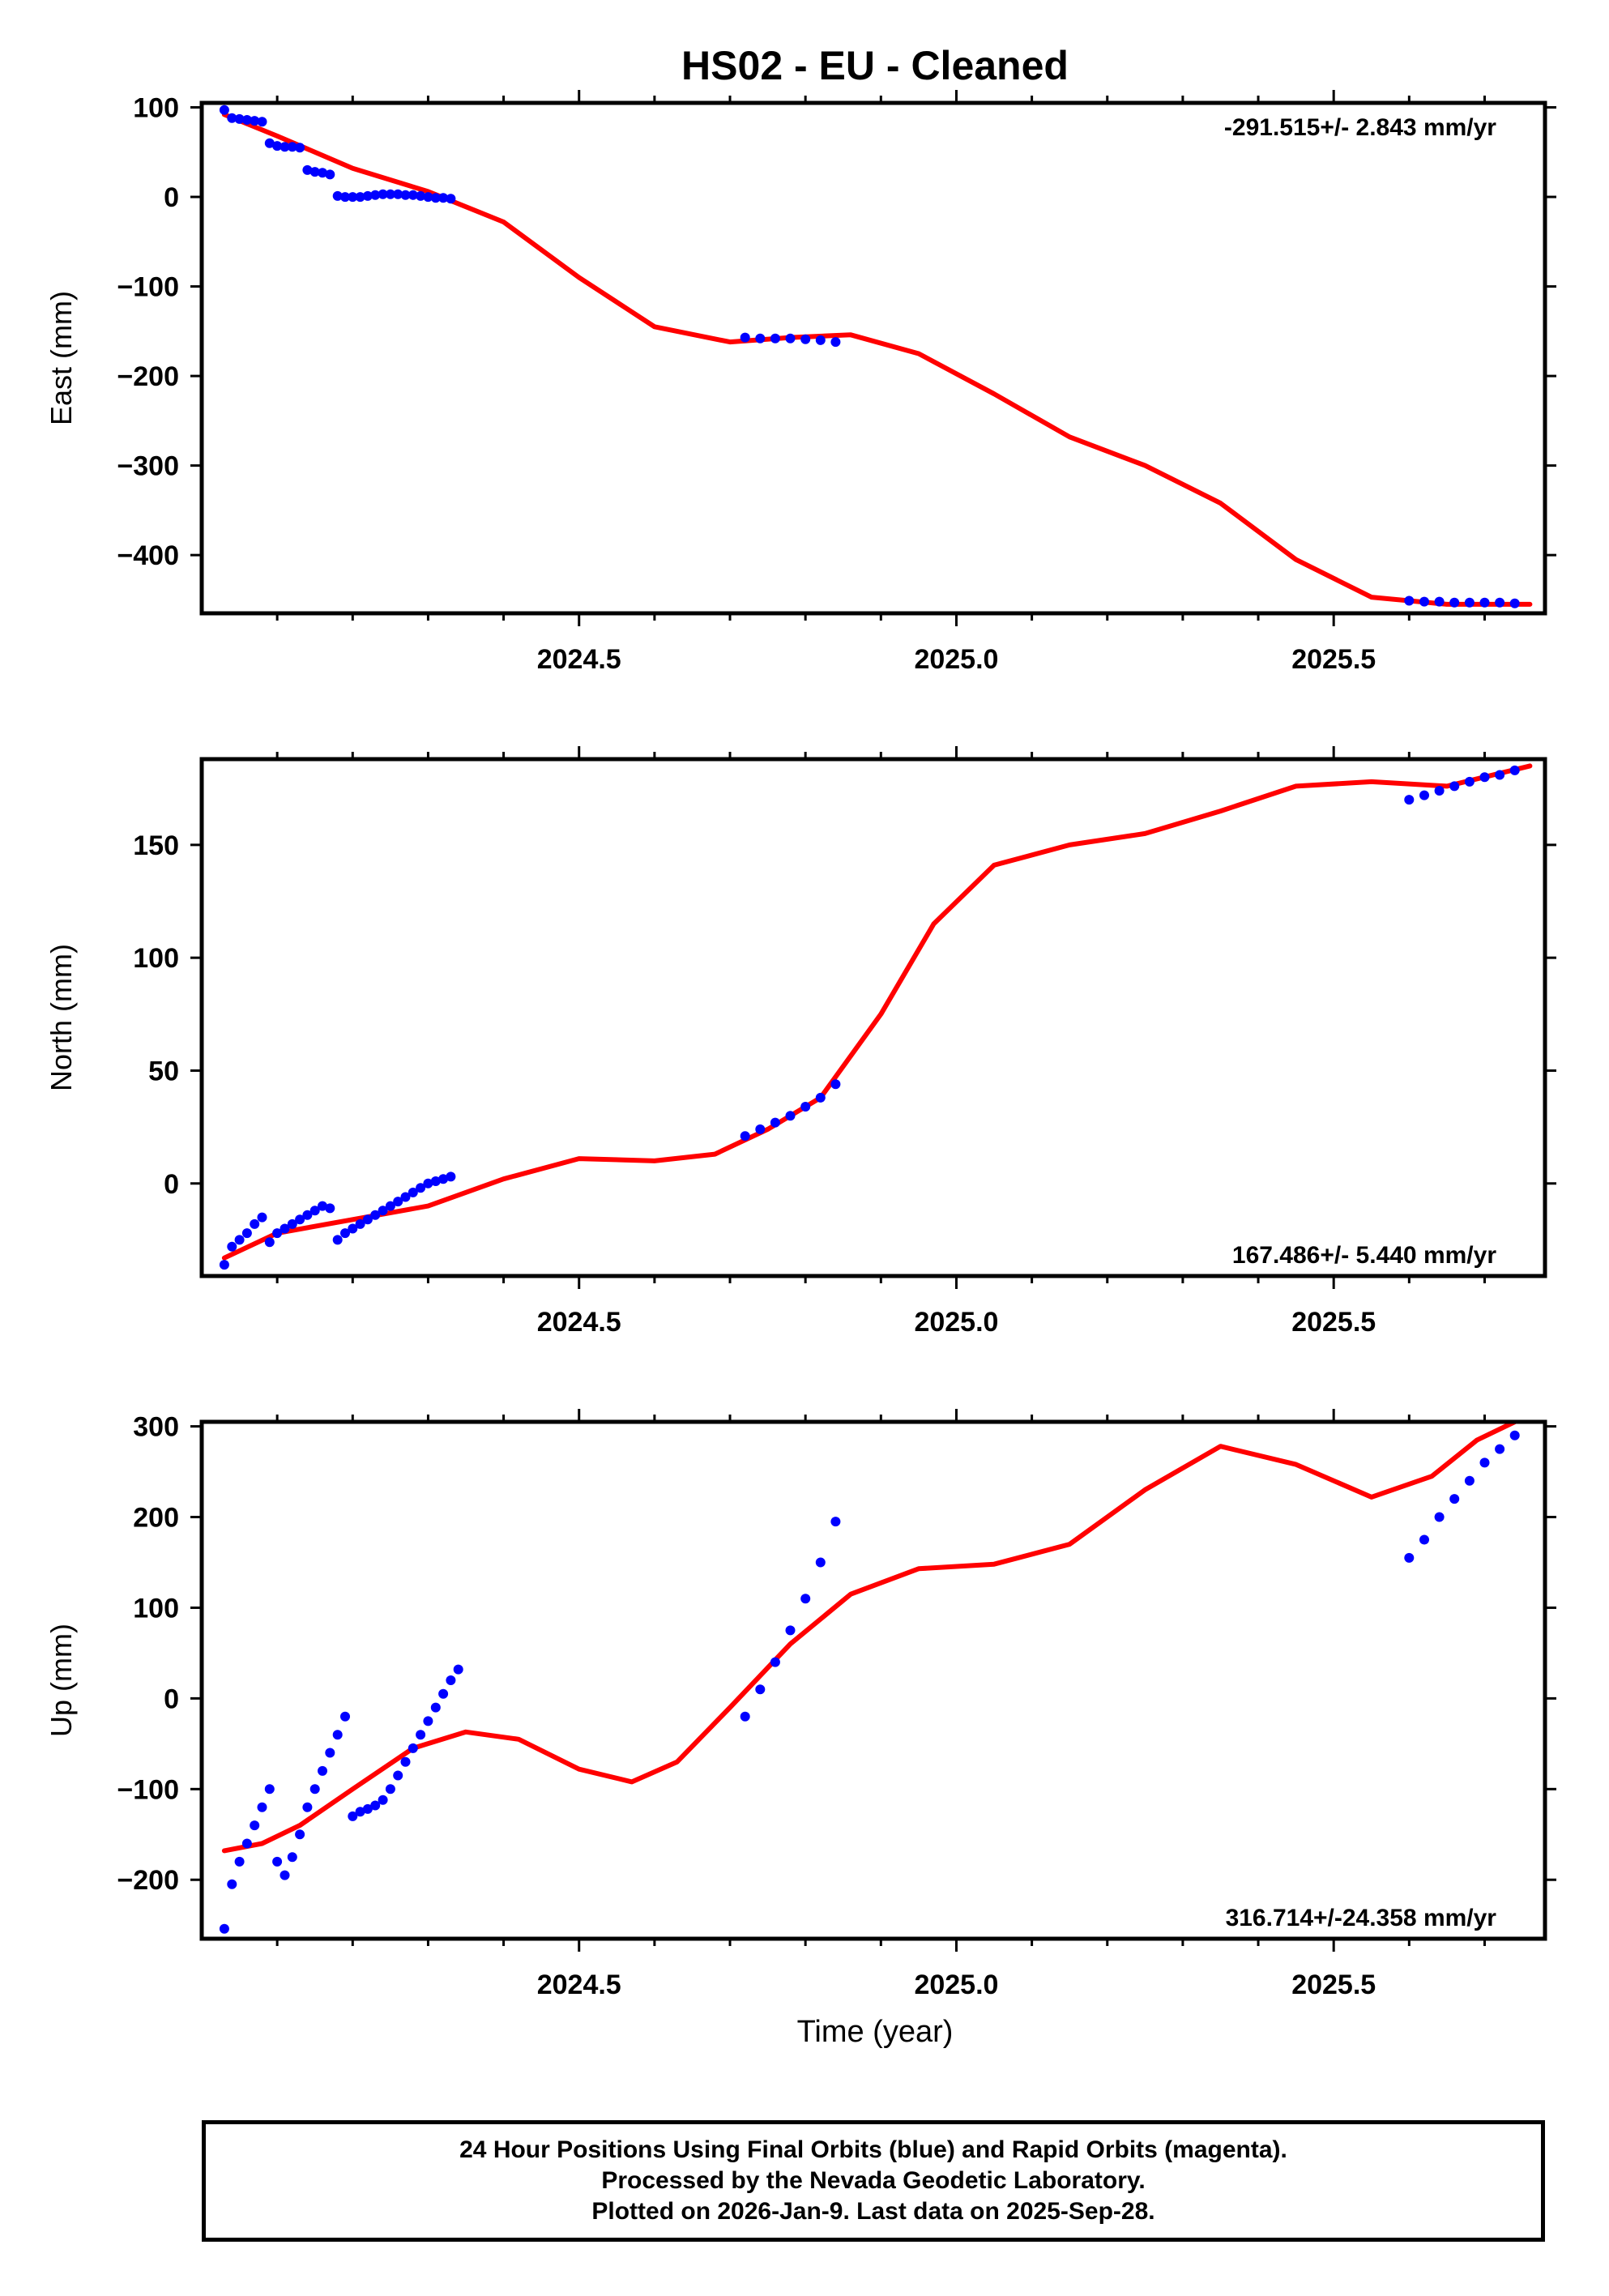 The height and width of the screenshot is (2296, 1609). I want to click on y-tick-label-east: −100, so click(148, 287).